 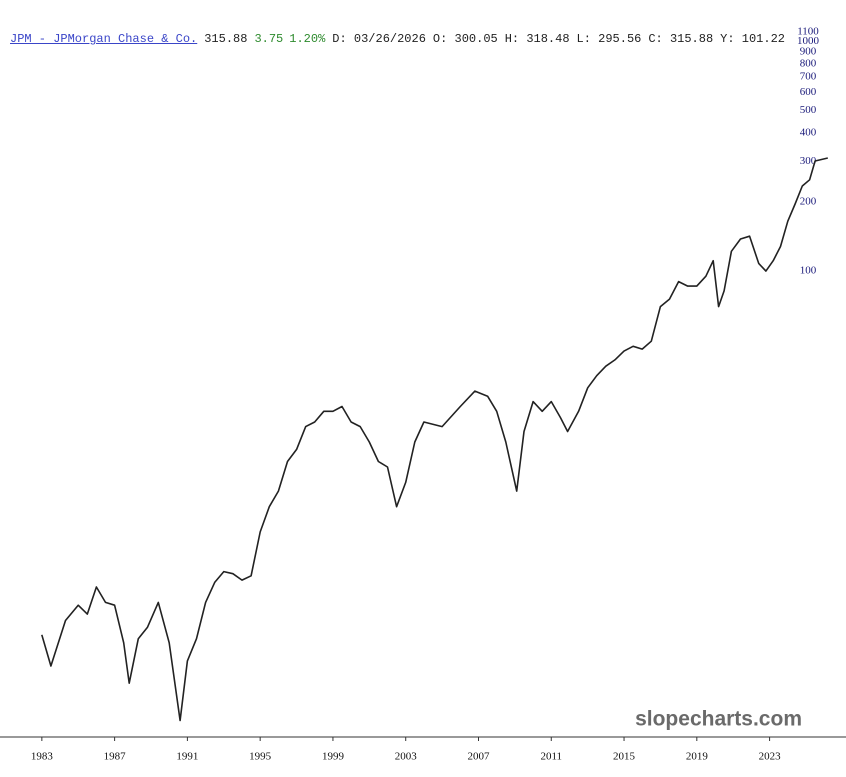 I want to click on y-tick-label: 1100, so click(x=808, y=32).